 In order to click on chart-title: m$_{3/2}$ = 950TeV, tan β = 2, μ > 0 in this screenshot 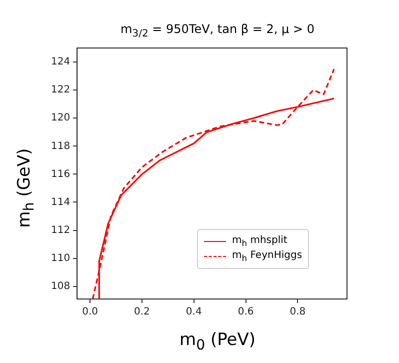, I will do `click(218, 31)`.